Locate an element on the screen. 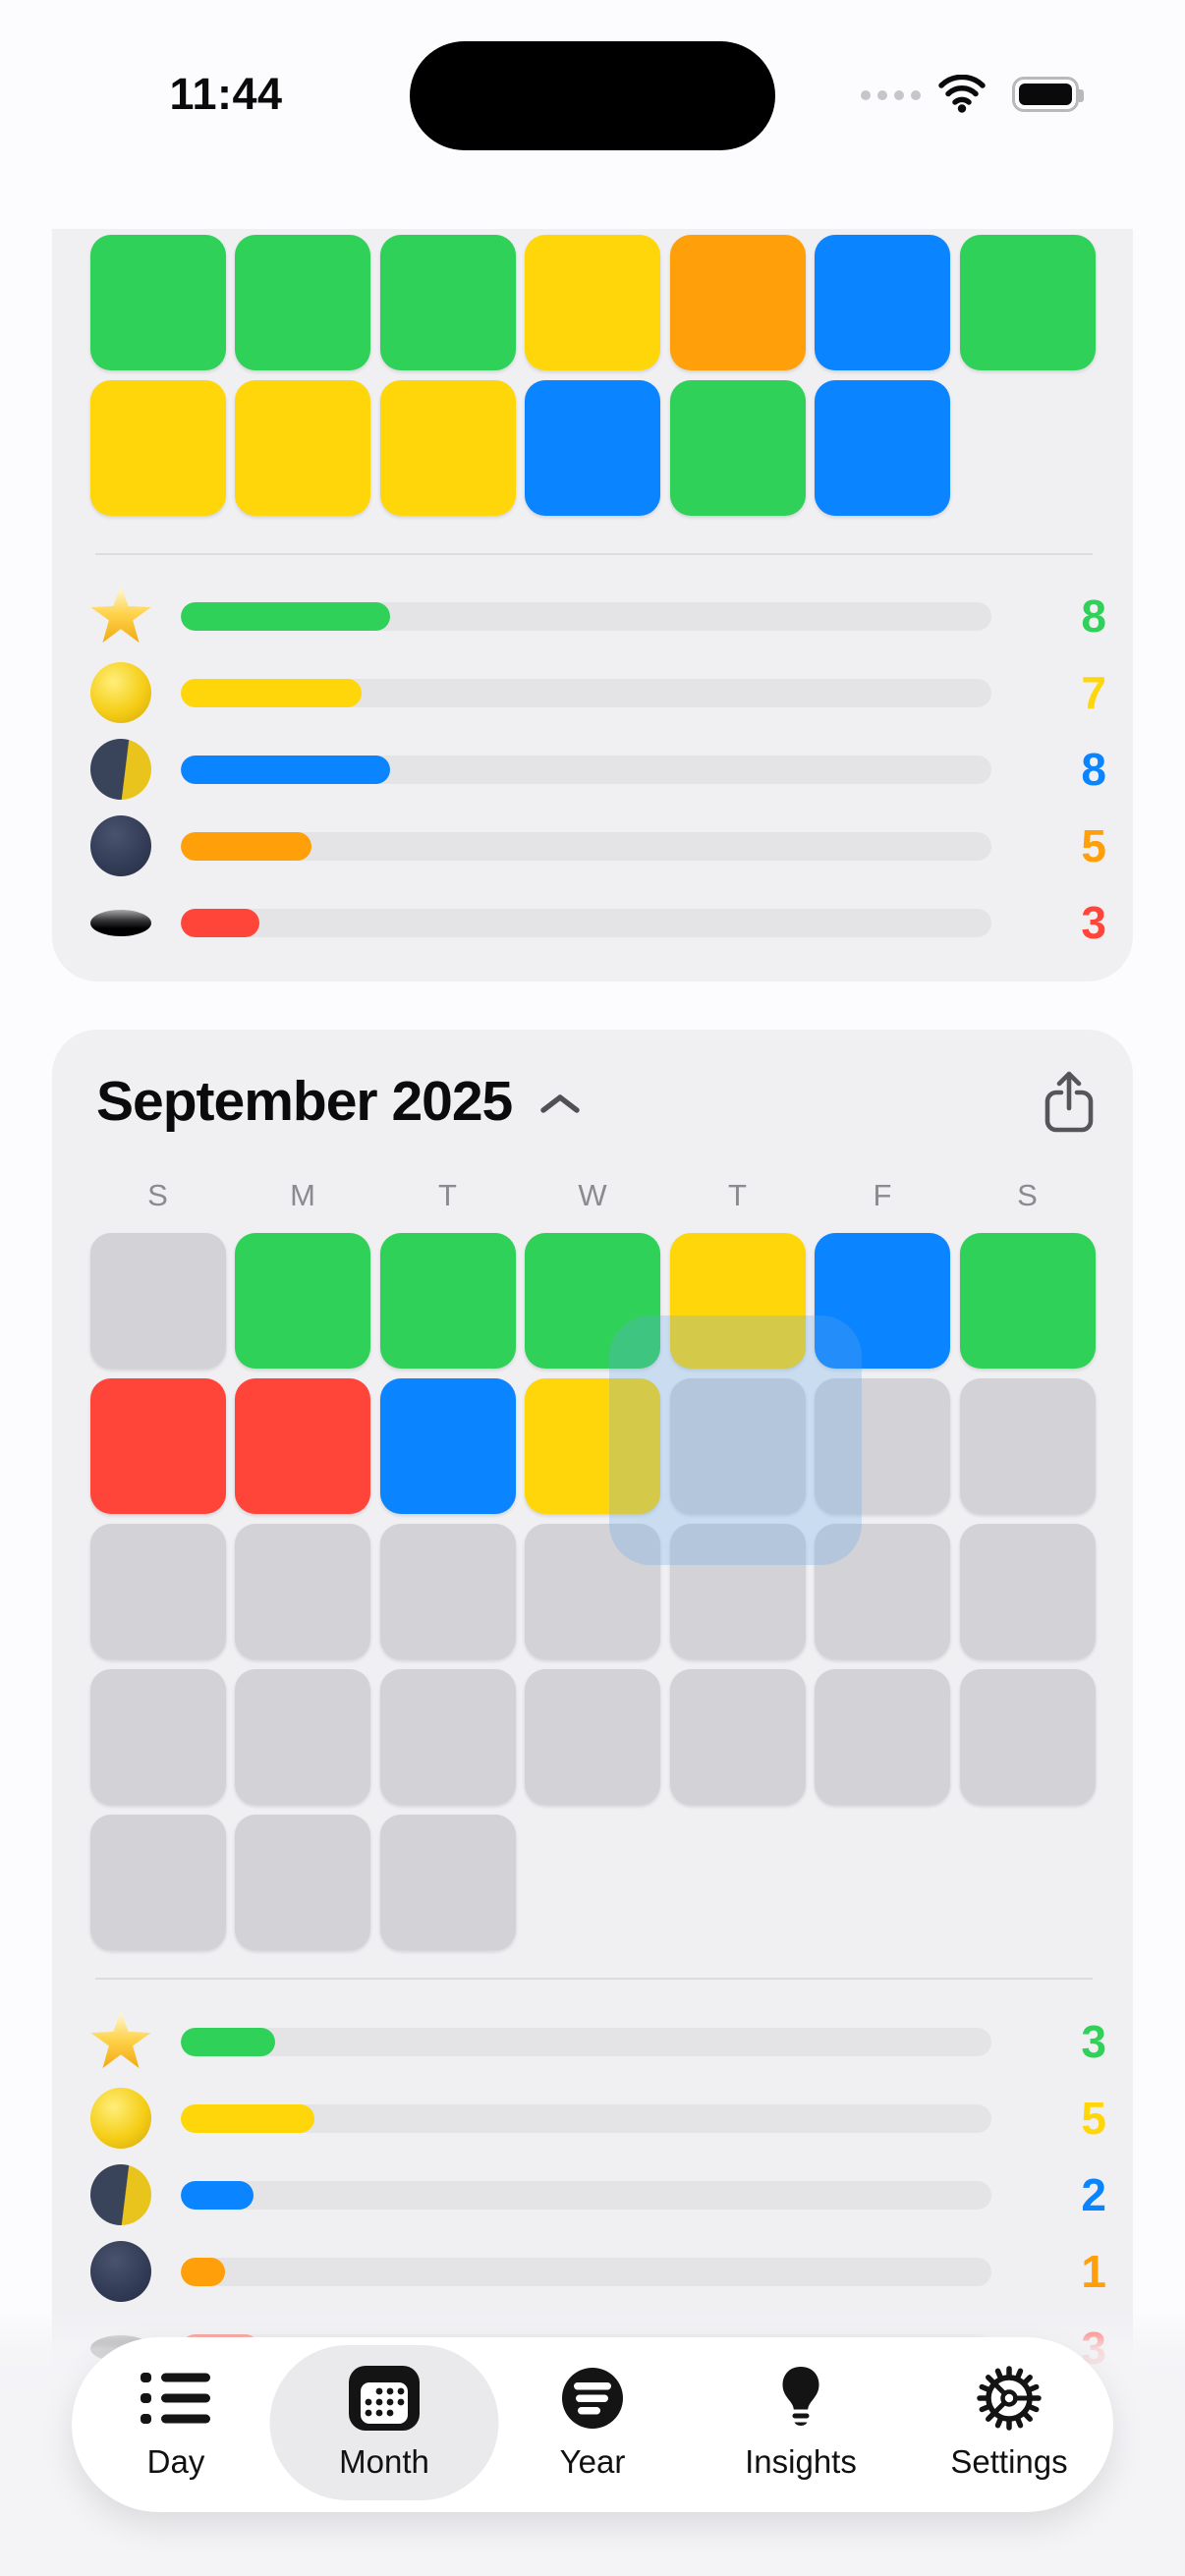 Image resolution: width=1185 pixels, height=2576 pixels. tab-label: Year is located at coordinates (592, 2461).